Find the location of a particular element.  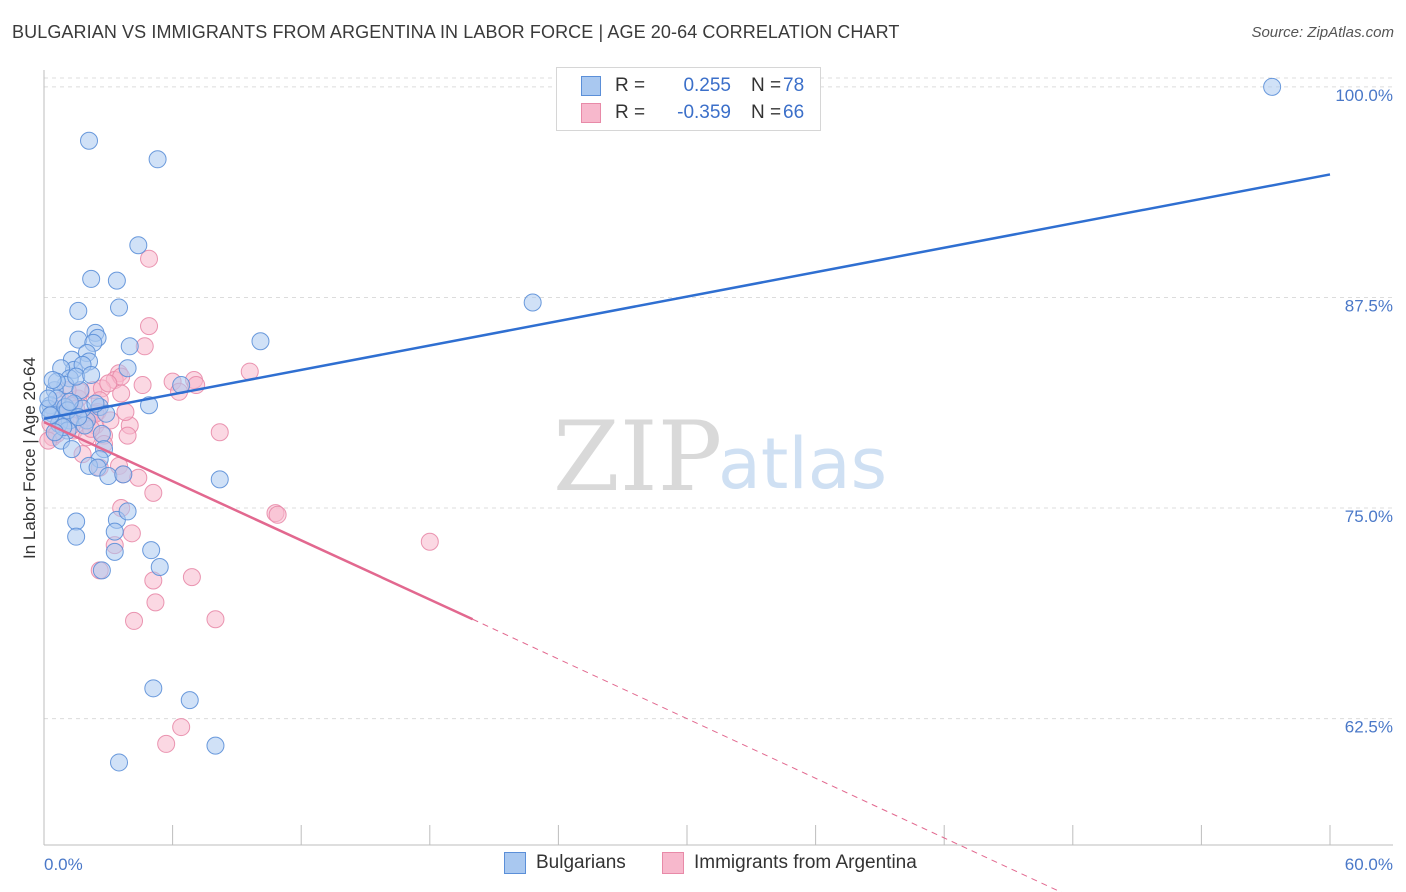

y-tick-label: 75.0% is located at coordinates (1369, 516).